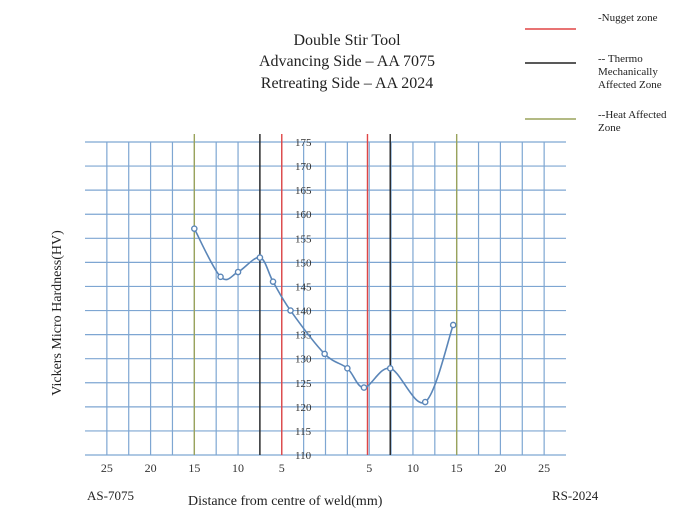  Describe the element at coordinates (303, 191) in the screenshot. I see `y-tick-label: 165` at that location.